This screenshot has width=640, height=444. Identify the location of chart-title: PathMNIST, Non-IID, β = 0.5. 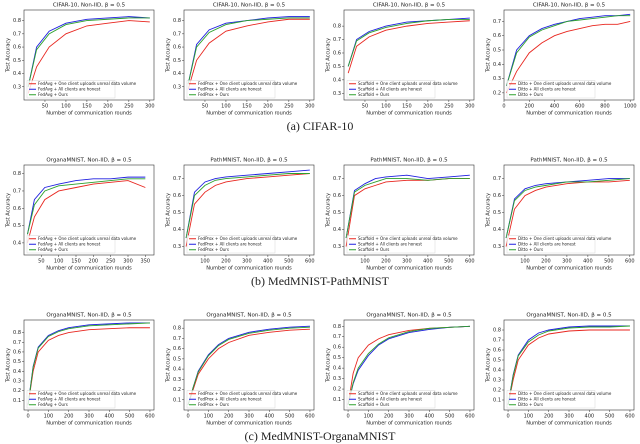
(409, 161).